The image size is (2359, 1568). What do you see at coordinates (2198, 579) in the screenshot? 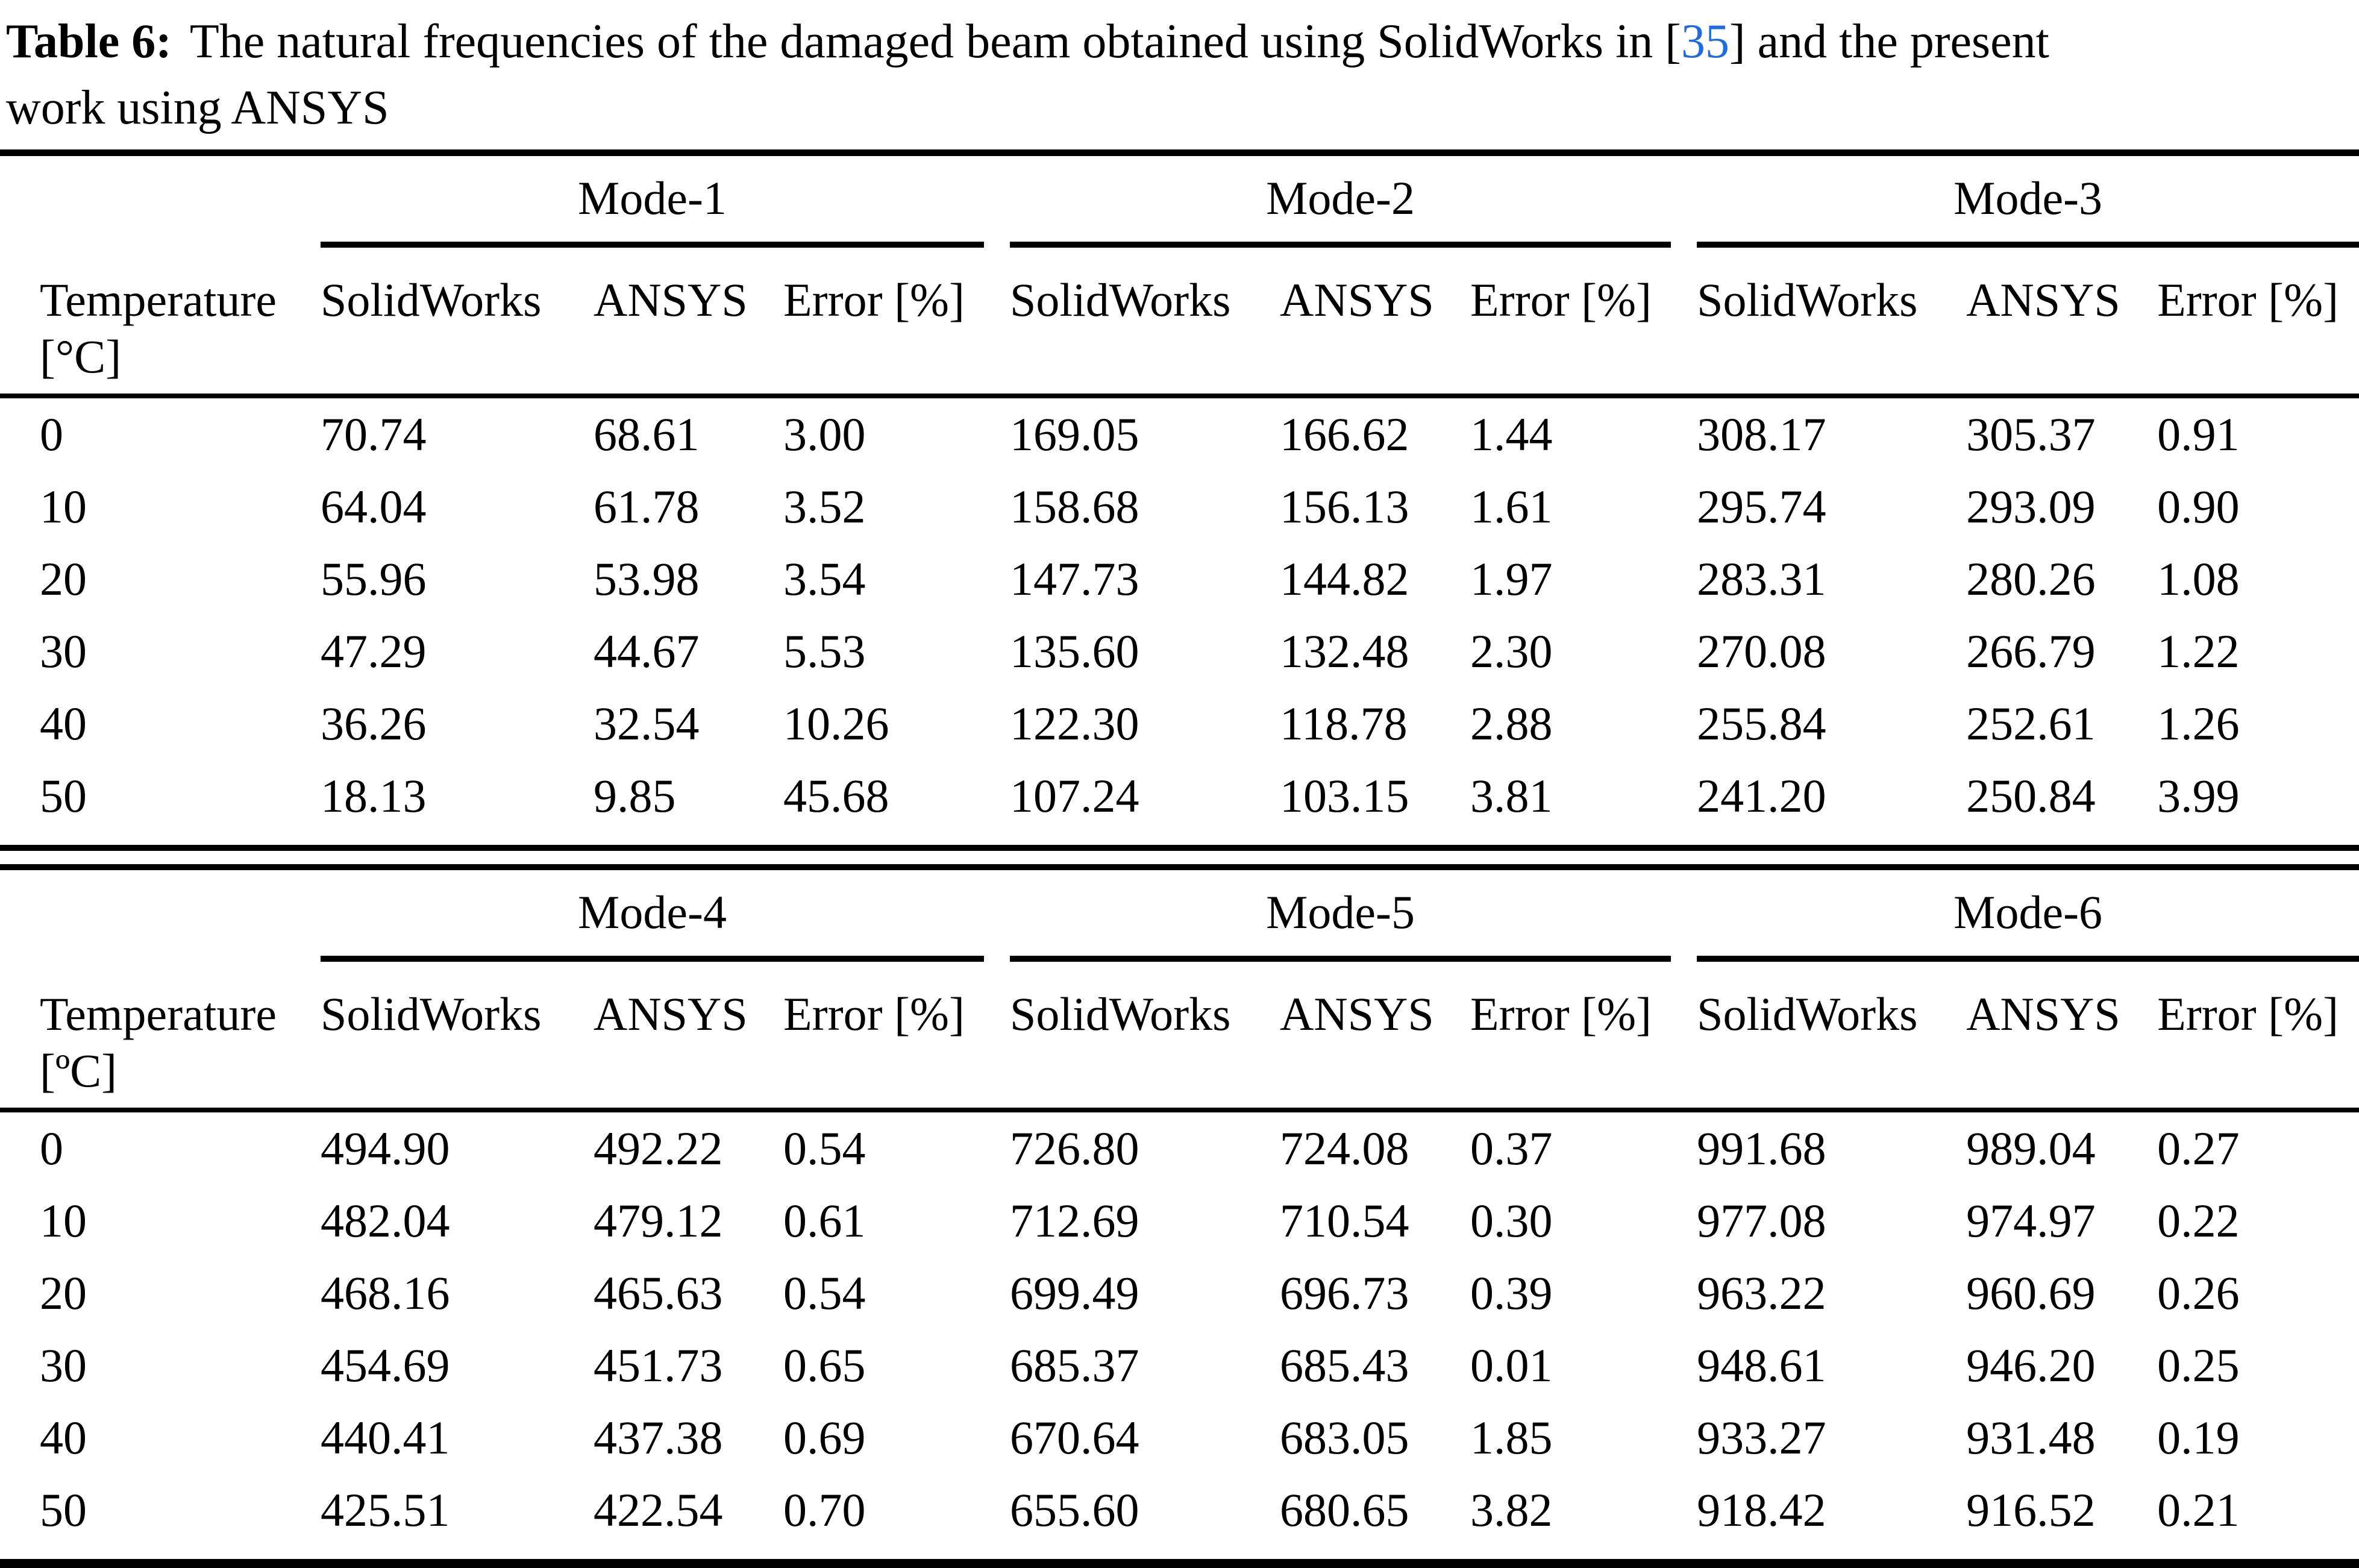
I see `value-cell: 1.08` at bounding box center [2198, 579].